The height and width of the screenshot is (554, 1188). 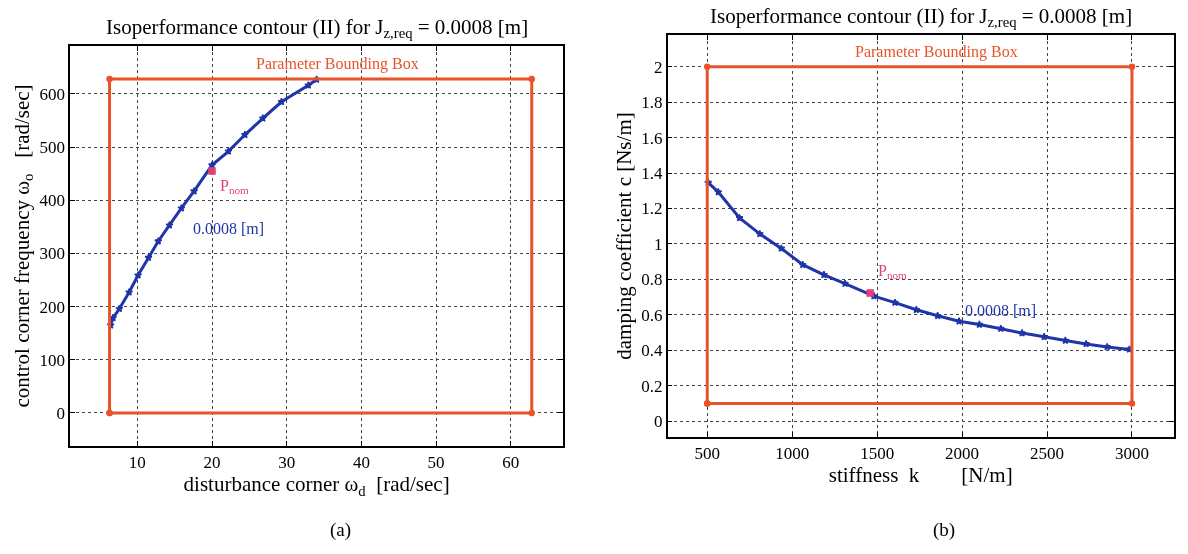 What do you see at coordinates (1131, 454) in the screenshot?
I see `x-tick-label: 3000` at bounding box center [1131, 454].